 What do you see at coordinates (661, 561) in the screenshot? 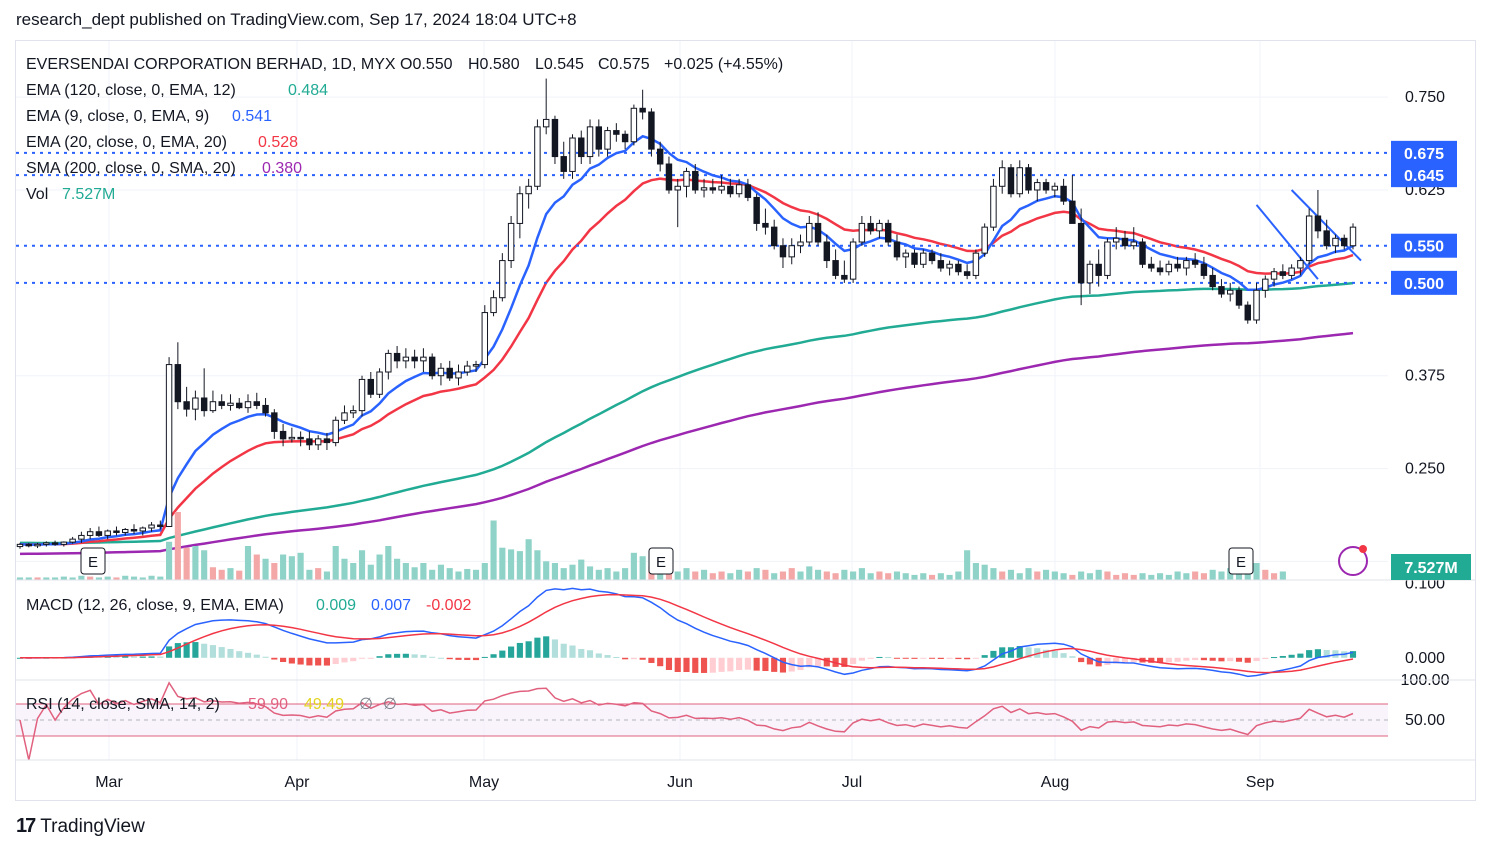
I see `earnings-marker` at bounding box center [661, 561].